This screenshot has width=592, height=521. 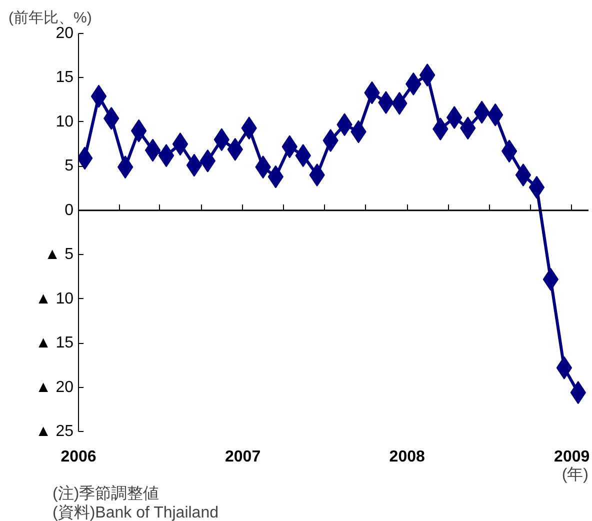 What do you see at coordinates (54, 299) in the screenshot?
I see `y-tick-label: ▲ 10` at bounding box center [54, 299].